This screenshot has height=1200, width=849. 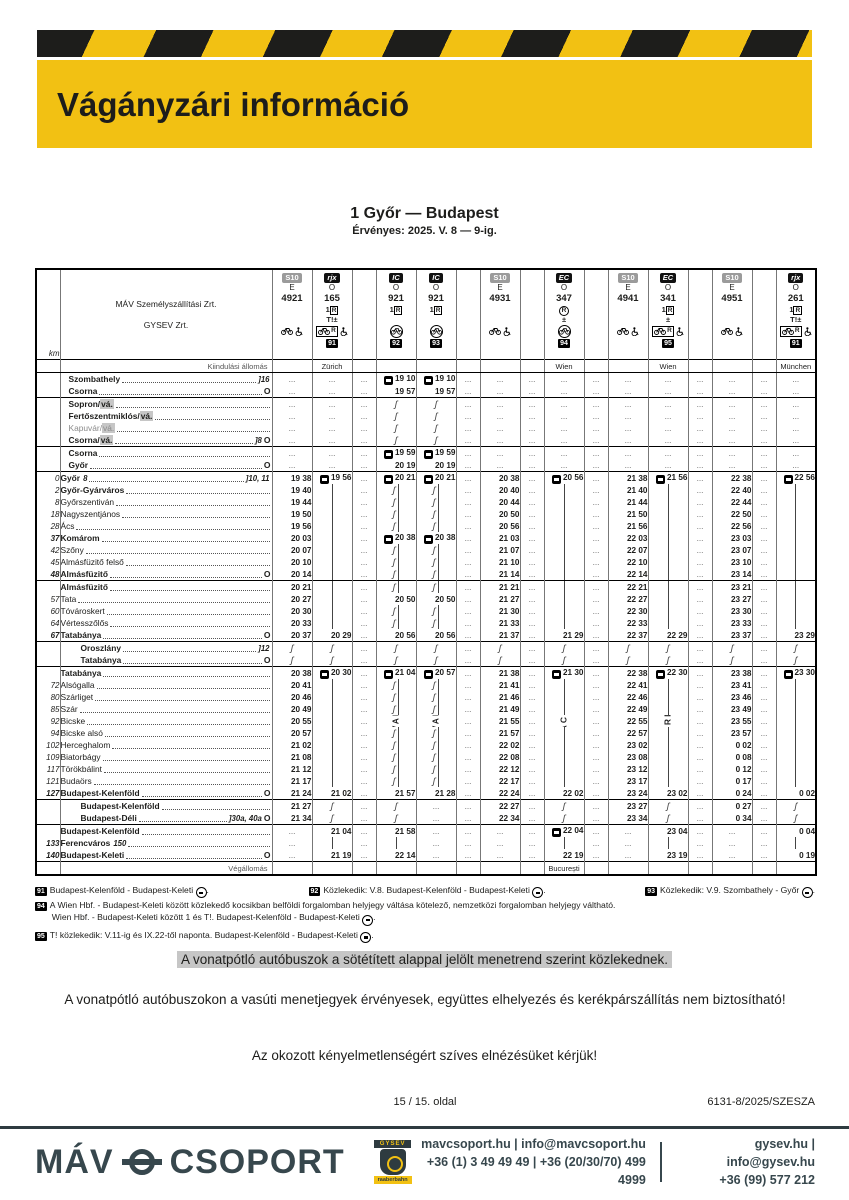 I want to click on train-column-header-4951: S10 E 4951, so click(x=731, y=314).